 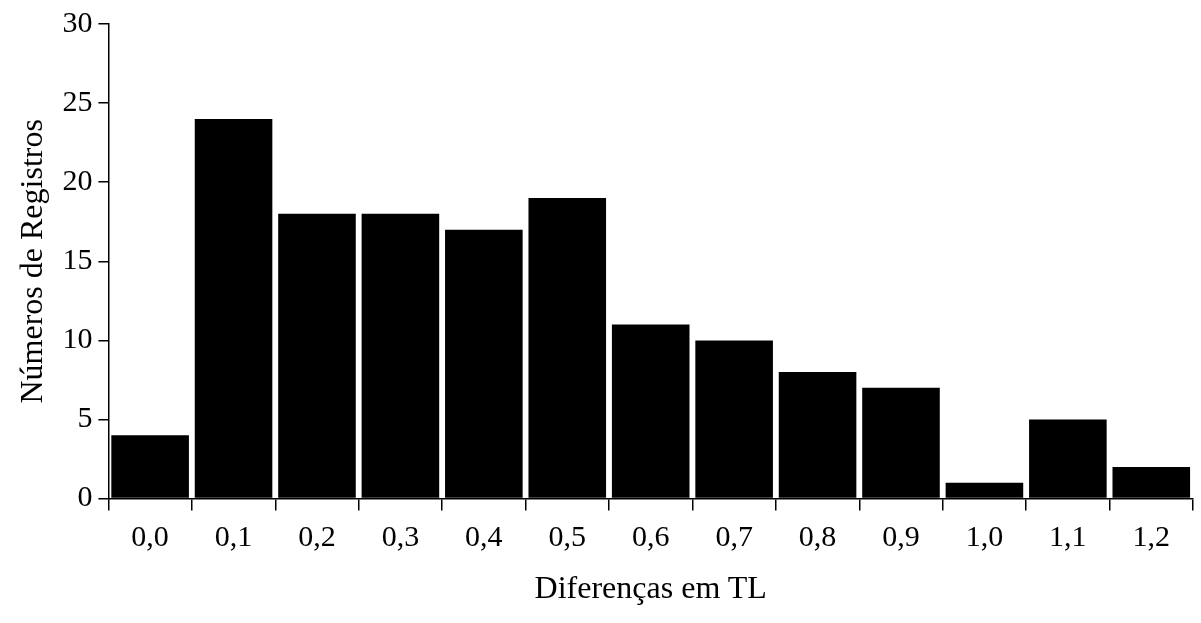 What do you see at coordinates (85, 417) in the screenshot?
I see `y-tick-label: 5` at bounding box center [85, 417].